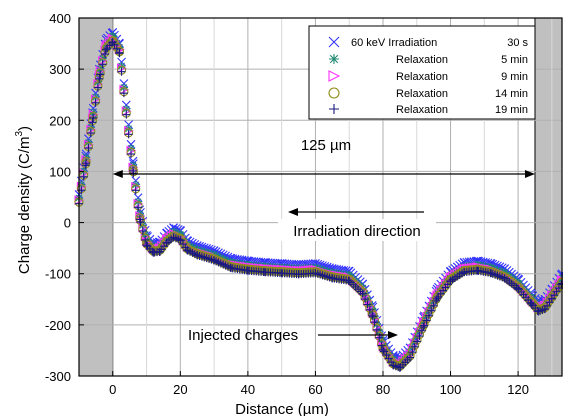 Image resolution: width=563 pixels, height=416 pixels. What do you see at coordinates (293, 212) in the screenshot?
I see `direction-arrowhead` at bounding box center [293, 212].